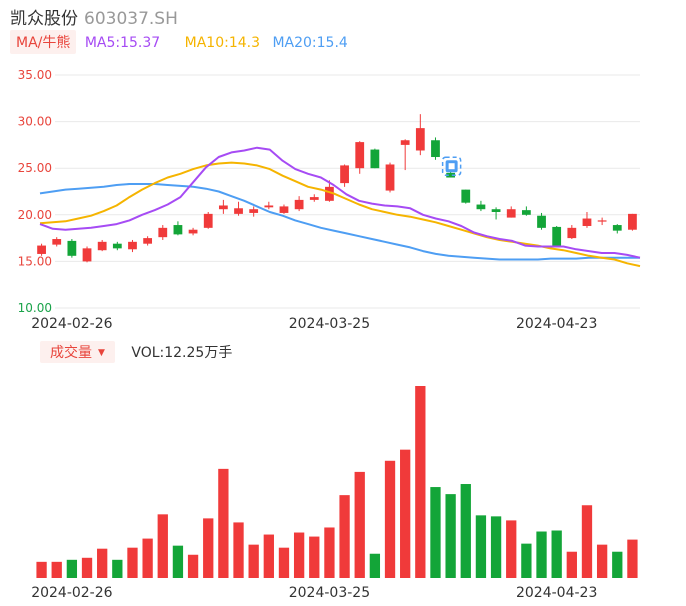 The image size is (686, 606). What do you see at coordinates (179, 42) in the screenshot?
I see `ma-legend: MA/牛熊 MA5:15.37 MA10:14.3 MA20:15.4` at bounding box center [179, 42].